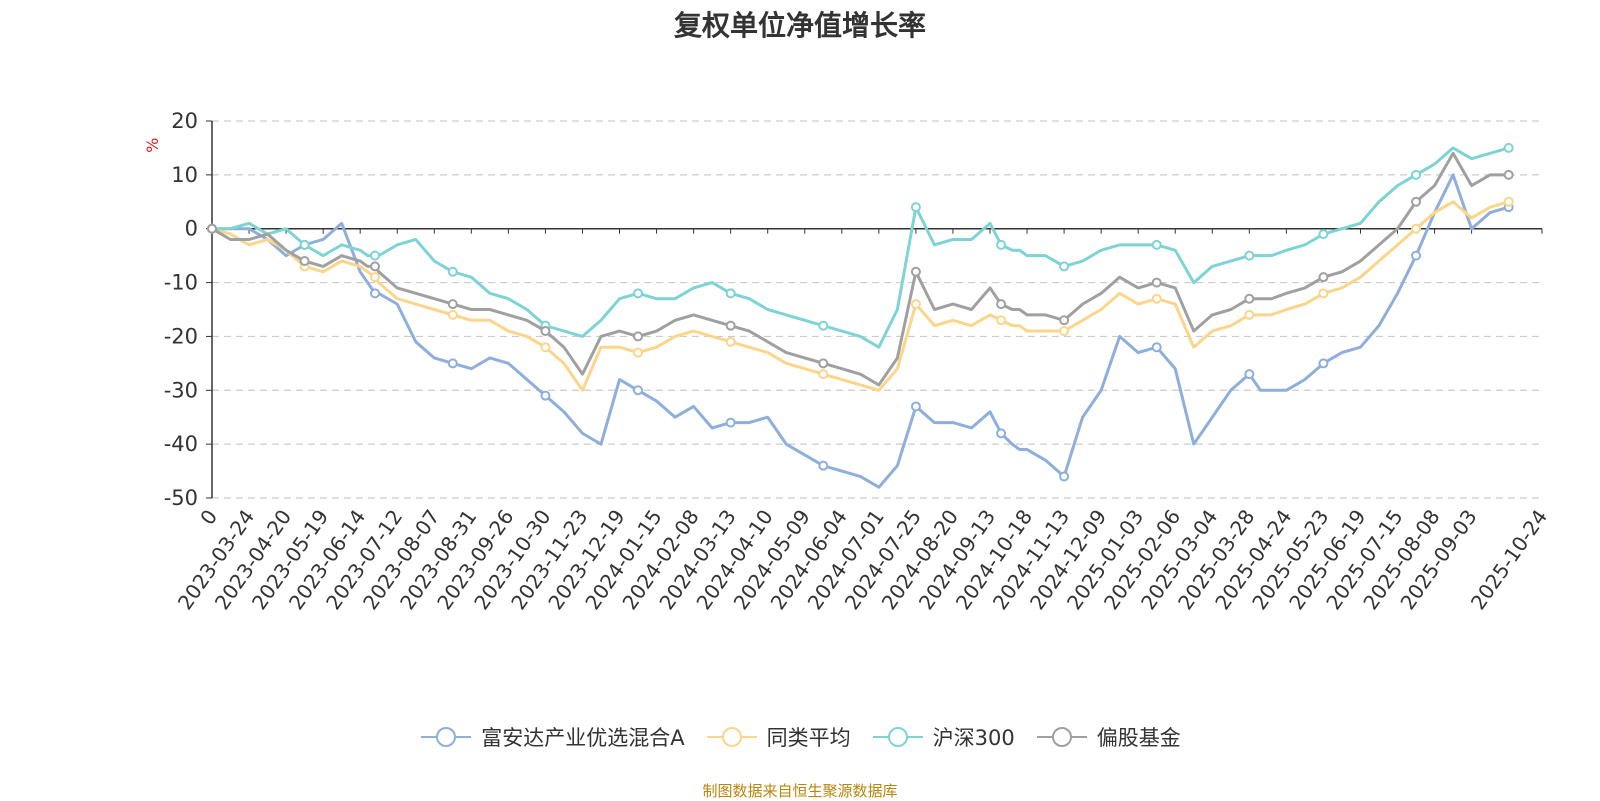  I want to click on y-tick-label: -30, so click(181, 390).